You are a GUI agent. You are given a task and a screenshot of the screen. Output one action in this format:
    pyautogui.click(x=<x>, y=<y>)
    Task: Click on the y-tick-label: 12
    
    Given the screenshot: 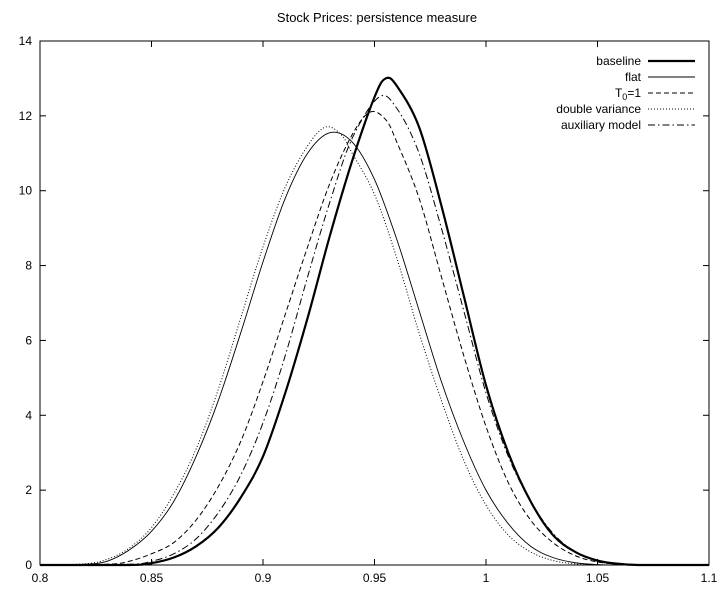 What is the action you would take?
    pyautogui.click(x=26, y=116)
    